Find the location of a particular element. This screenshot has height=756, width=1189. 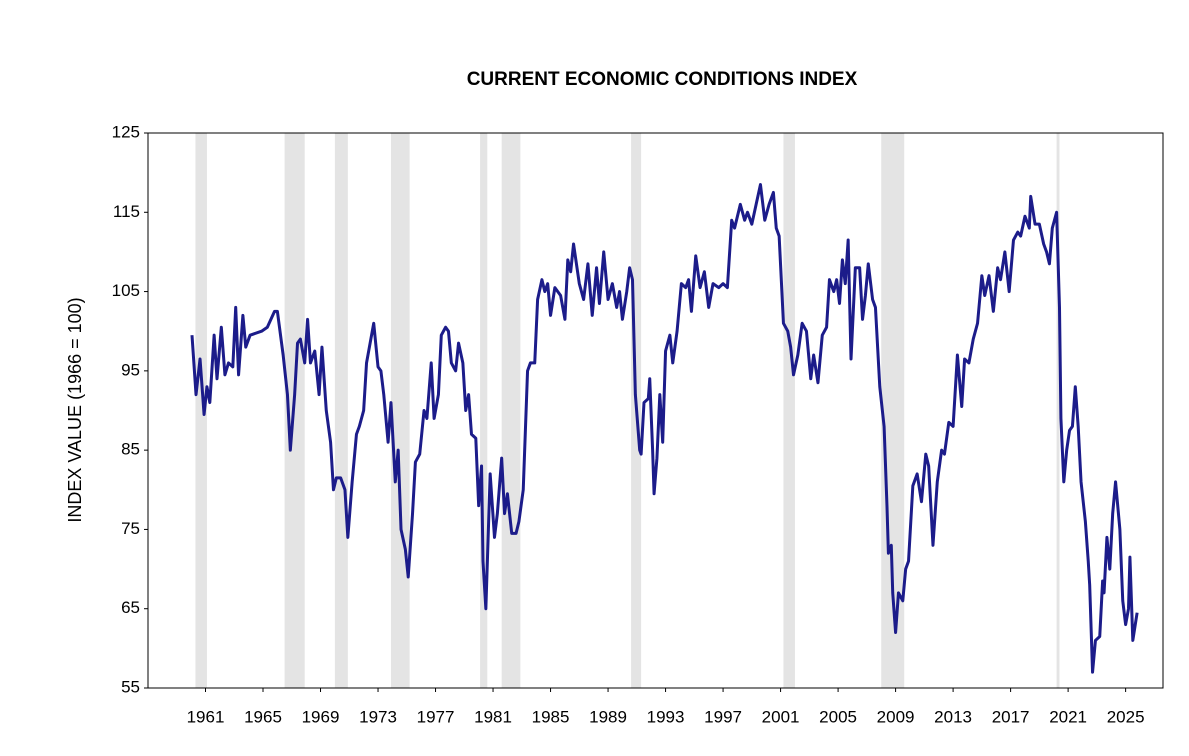

x-tick-label: 2009 is located at coordinates (896, 716).